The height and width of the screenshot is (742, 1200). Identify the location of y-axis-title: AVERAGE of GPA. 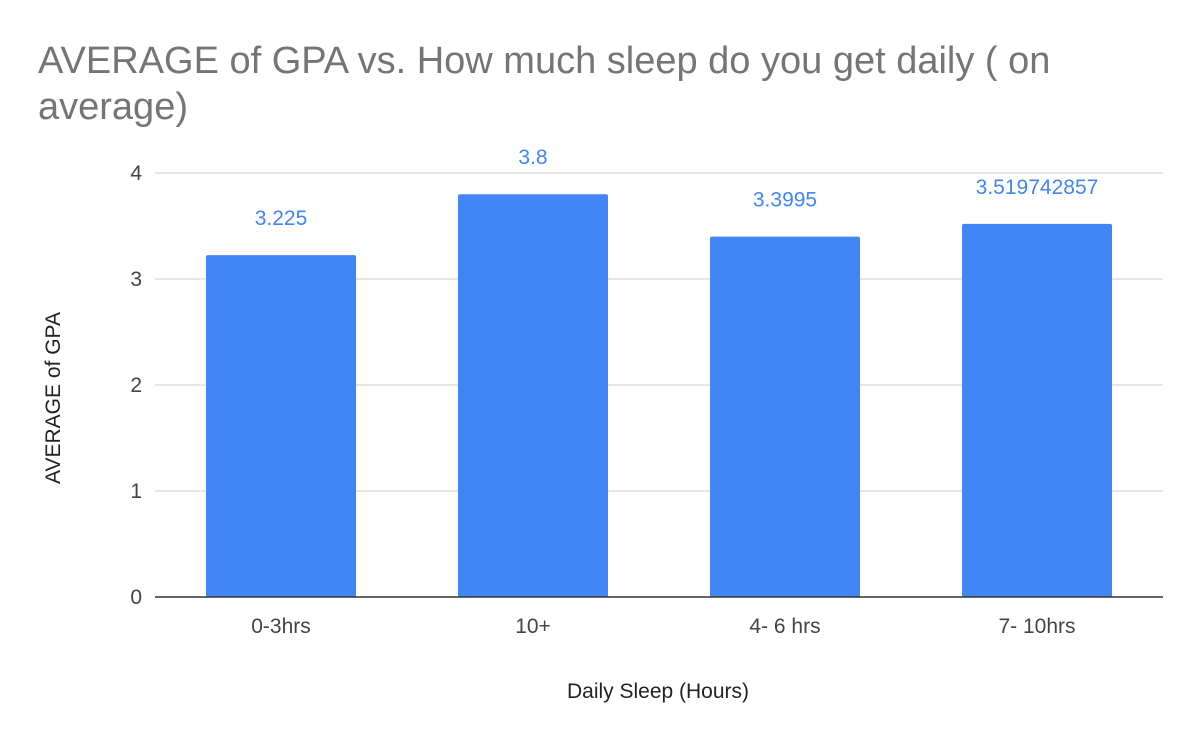
(53, 398).